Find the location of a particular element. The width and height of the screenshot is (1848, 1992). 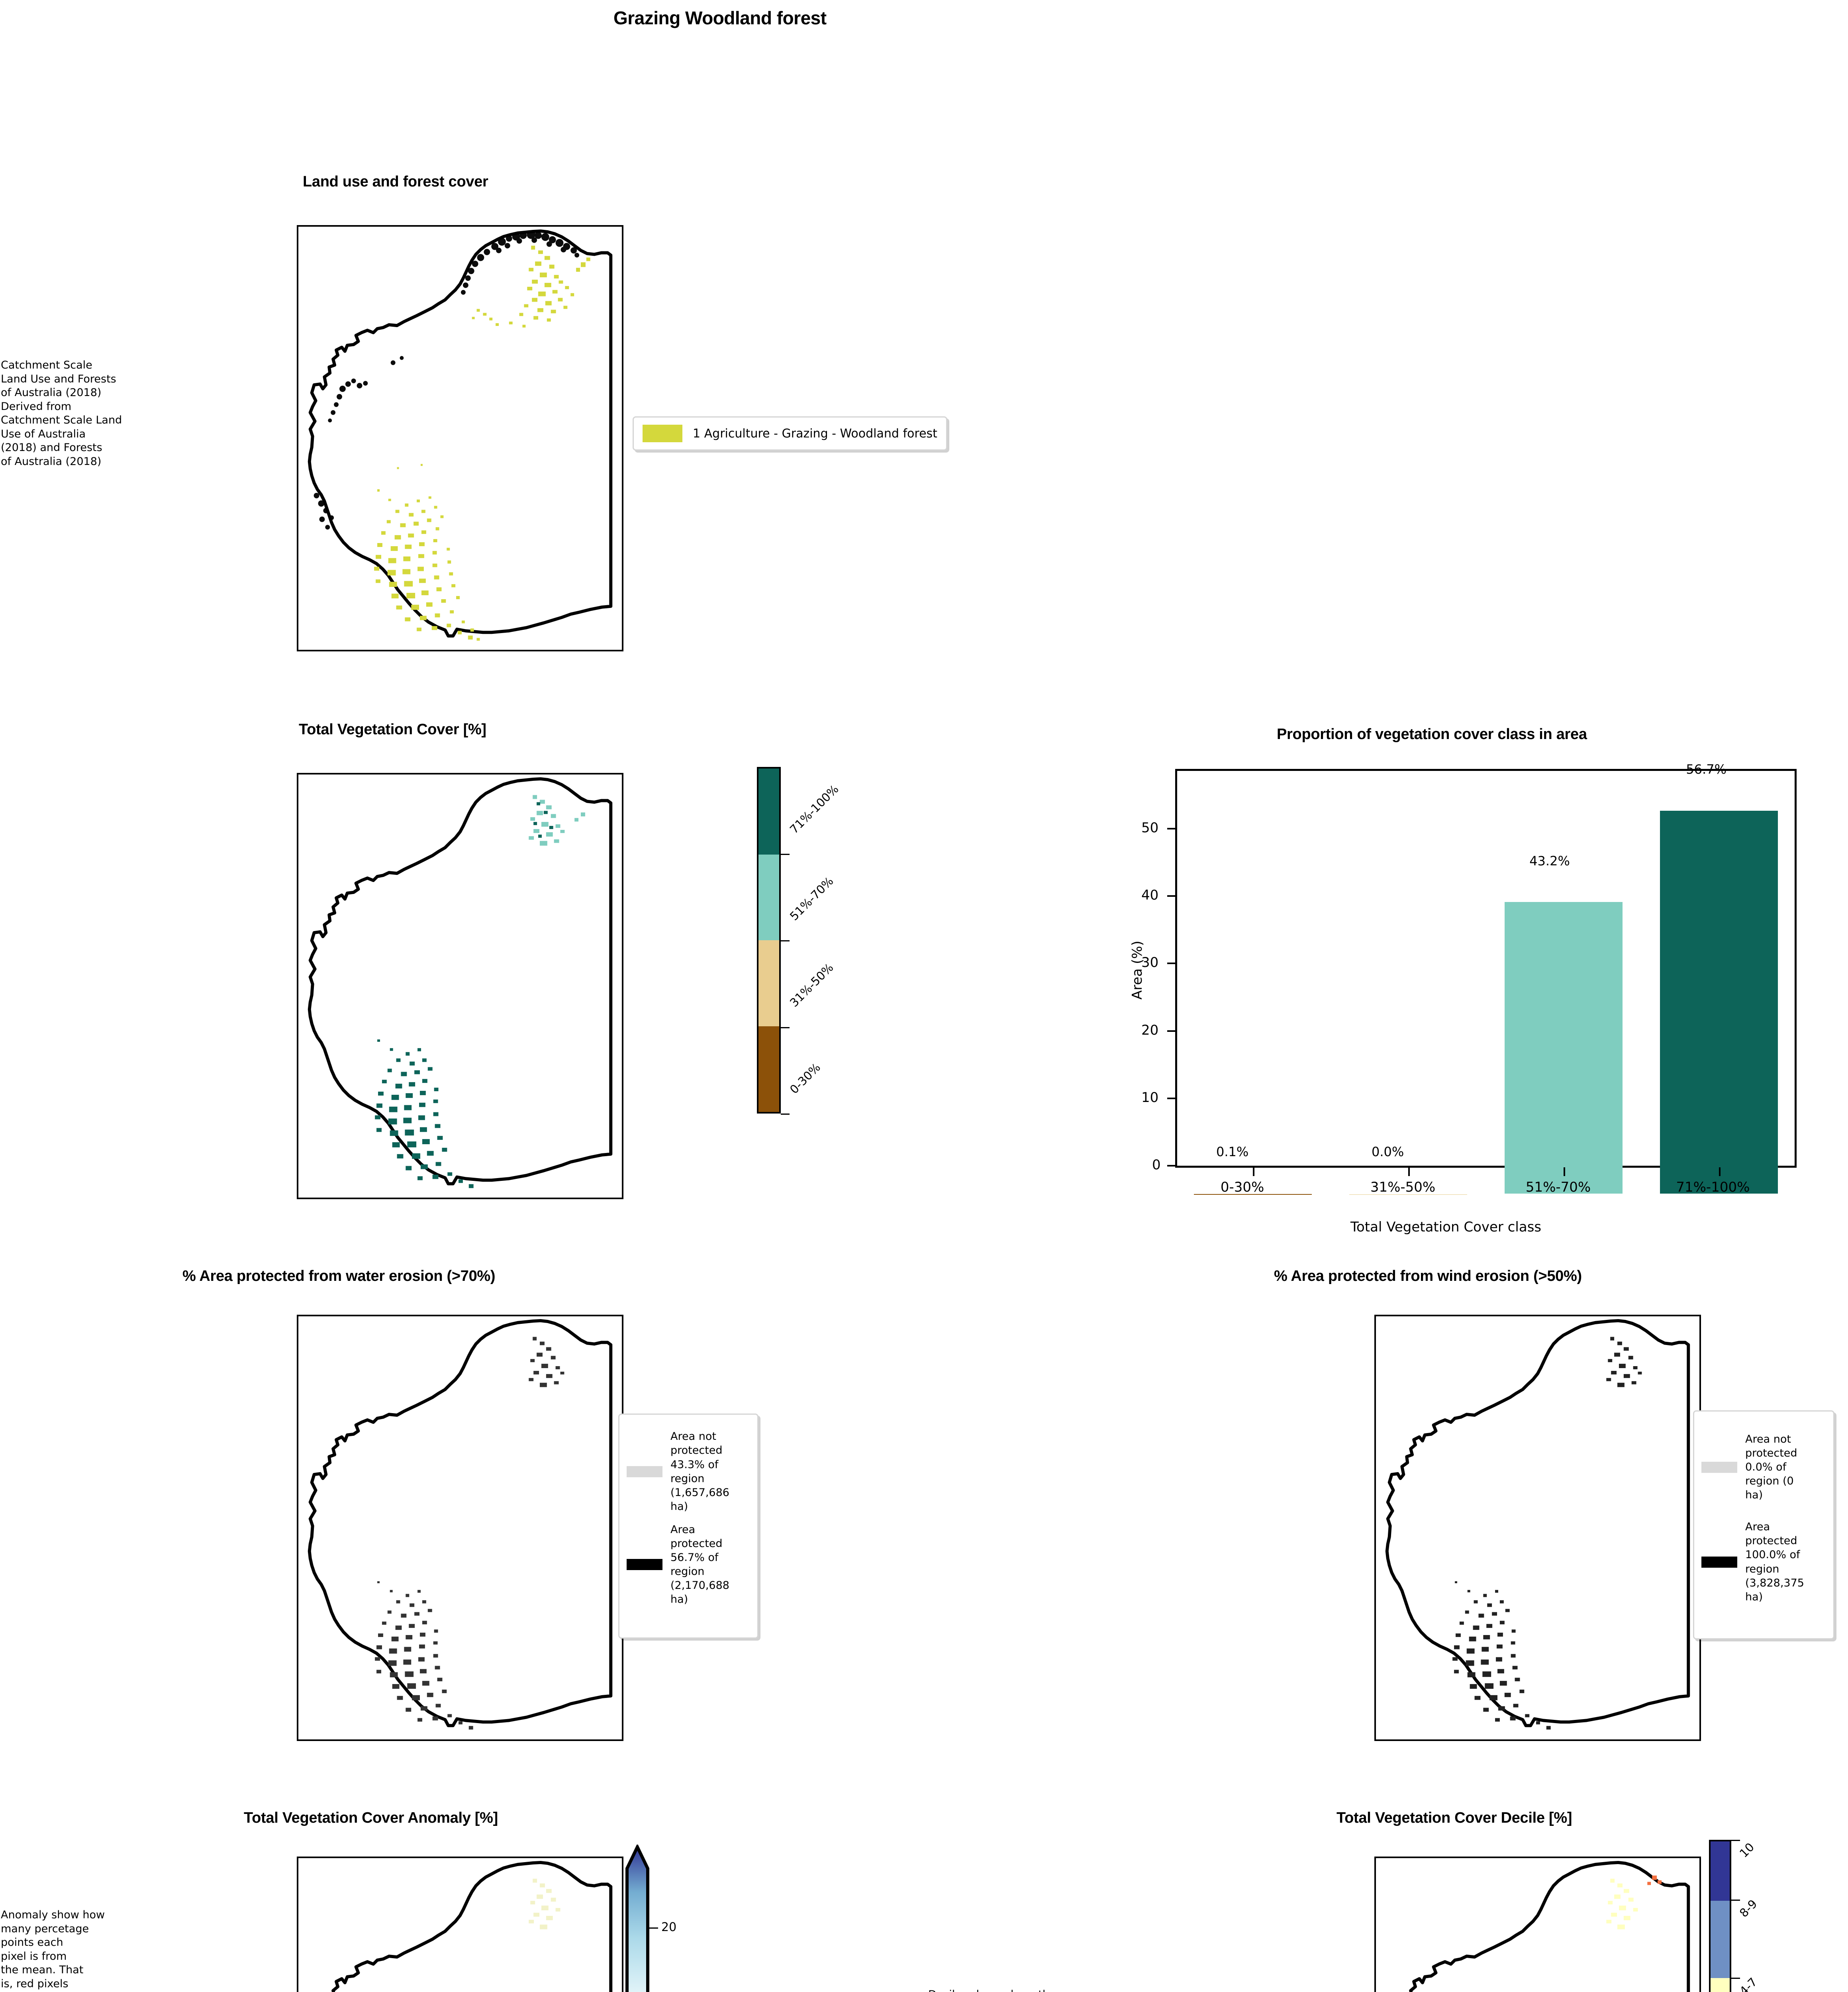

decile-colorbar is located at coordinates (1720, 1916).